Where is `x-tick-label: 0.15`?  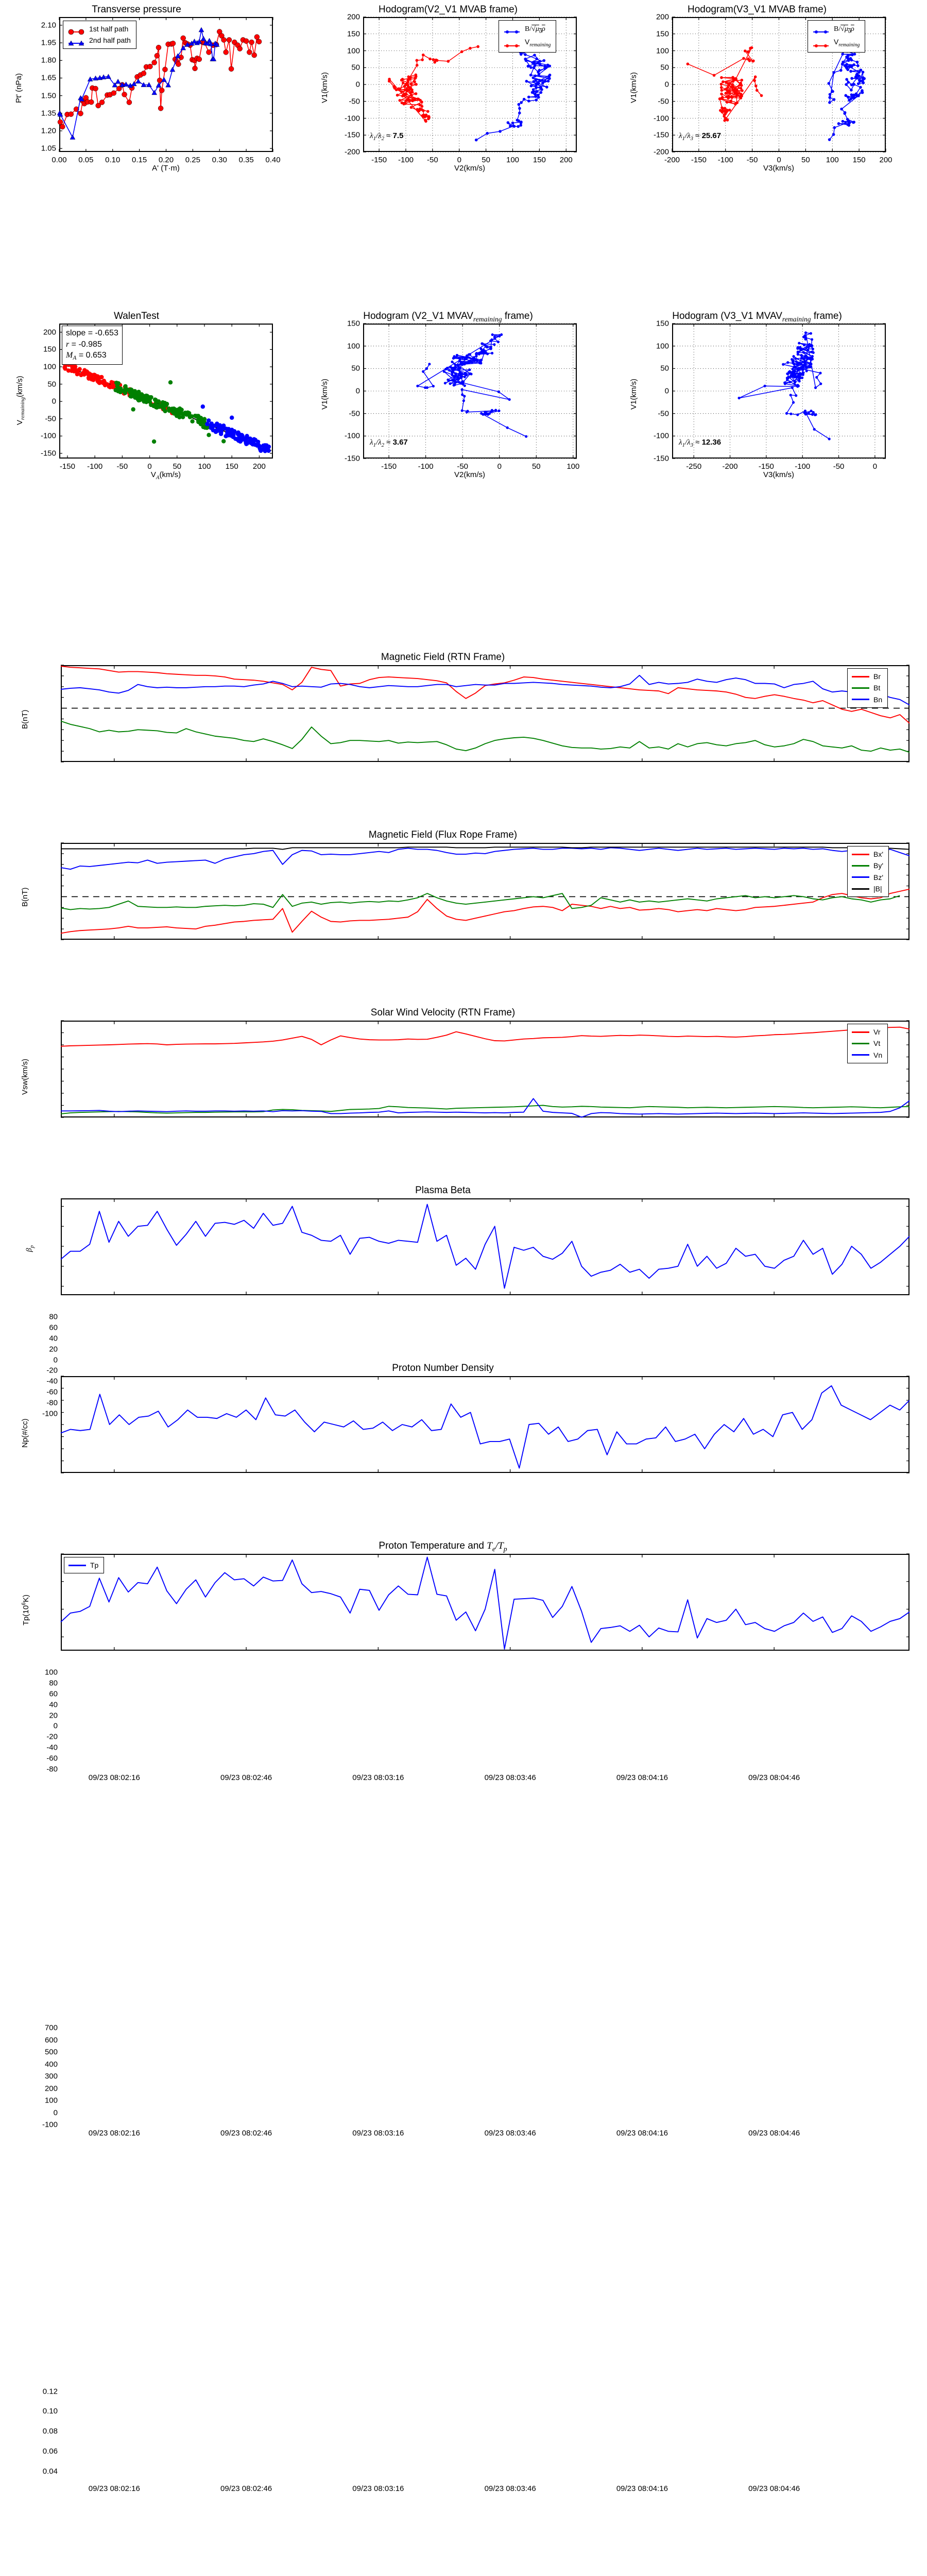
x-tick-label: 0.15 is located at coordinates (139, 160).